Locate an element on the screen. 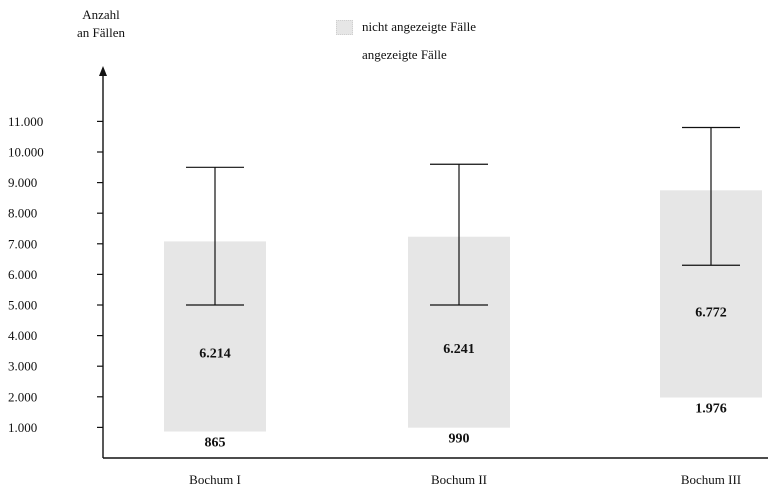 Image resolution: width=774 pixels, height=491 pixels. y-tick-label: 2.000 is located at coordinates (22, 396).